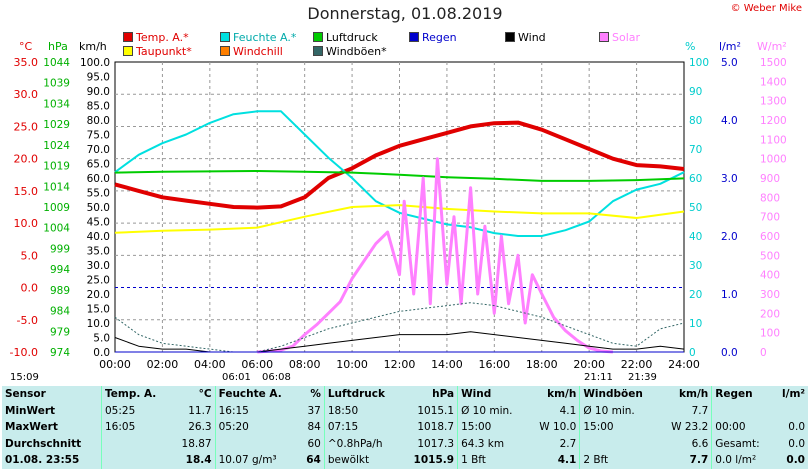  Describe the element at coordinates (26, 46) in the screenshot. I see `temp-unit-label: °C` at that location.